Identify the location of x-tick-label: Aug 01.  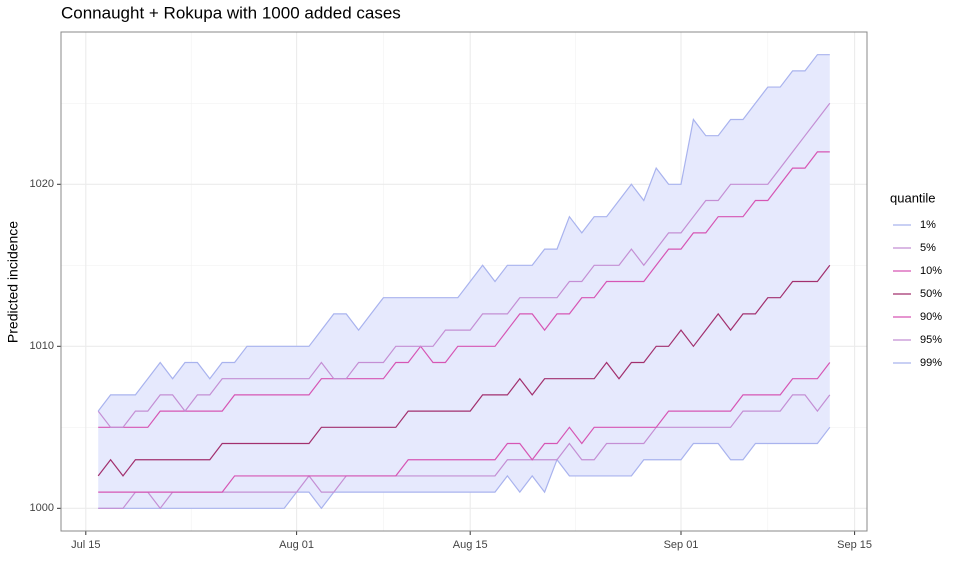
(296, 545).